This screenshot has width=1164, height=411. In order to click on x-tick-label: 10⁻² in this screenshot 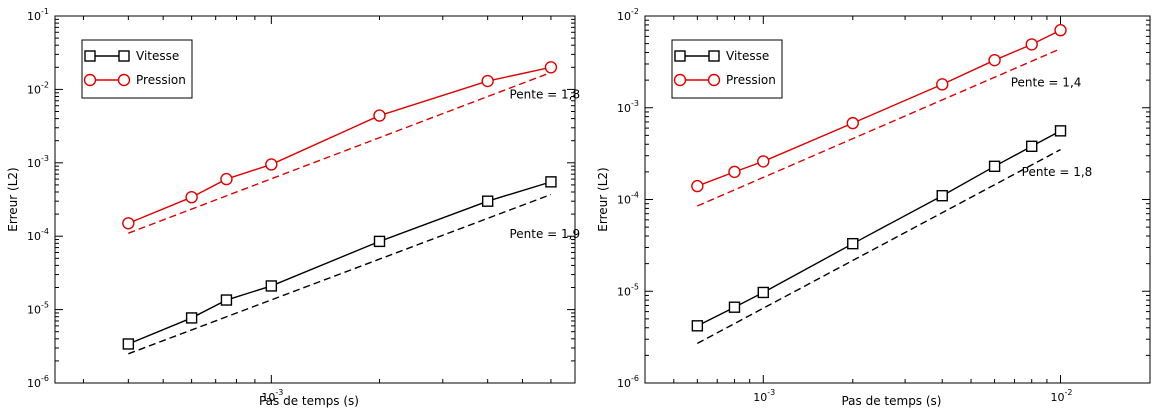, I will do `click(1062, 396)`.